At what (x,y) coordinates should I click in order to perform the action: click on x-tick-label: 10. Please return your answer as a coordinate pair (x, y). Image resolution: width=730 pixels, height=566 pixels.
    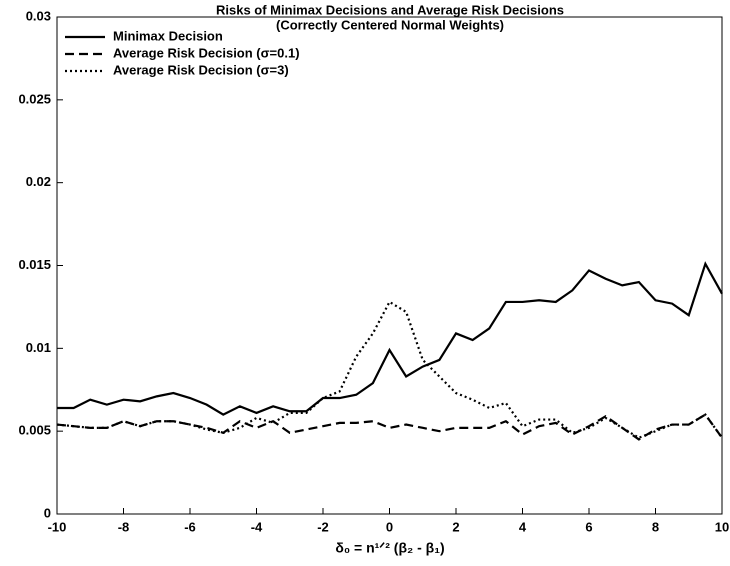
    Looking at the image, I should click on (722, 526).